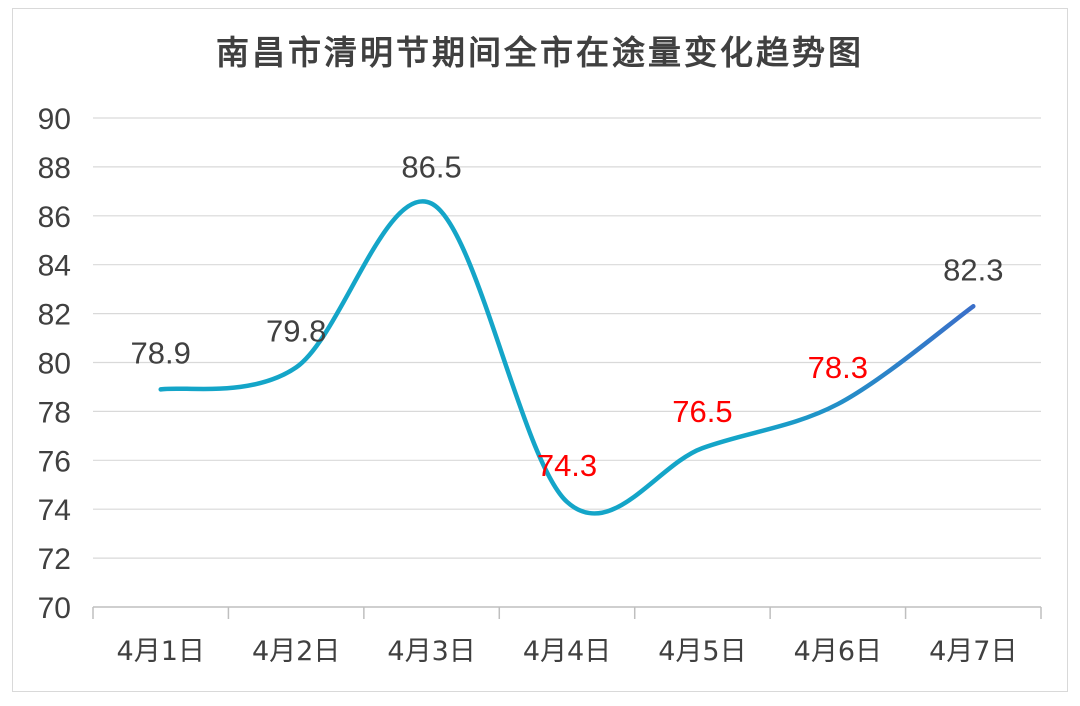 Image resolution: width=1080 pixels, height=706 pixels. Describe the element at coordinates (973, 269) in the screenshot. I see `data-label: 82.3` at that location.